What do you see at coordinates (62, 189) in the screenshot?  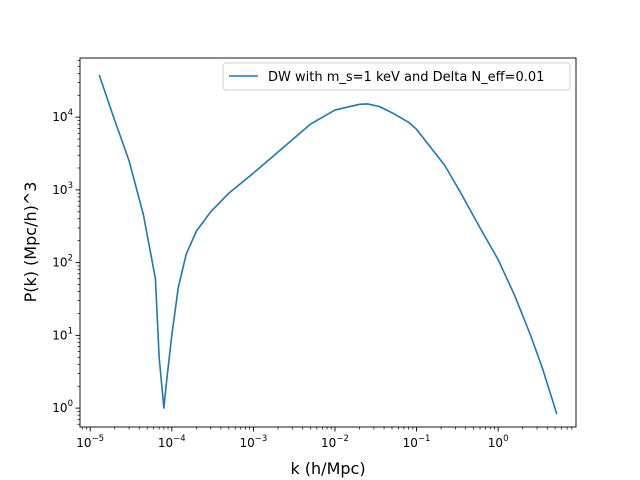 I see `y-tick-label: 10³` at bounding box center [62, 189].